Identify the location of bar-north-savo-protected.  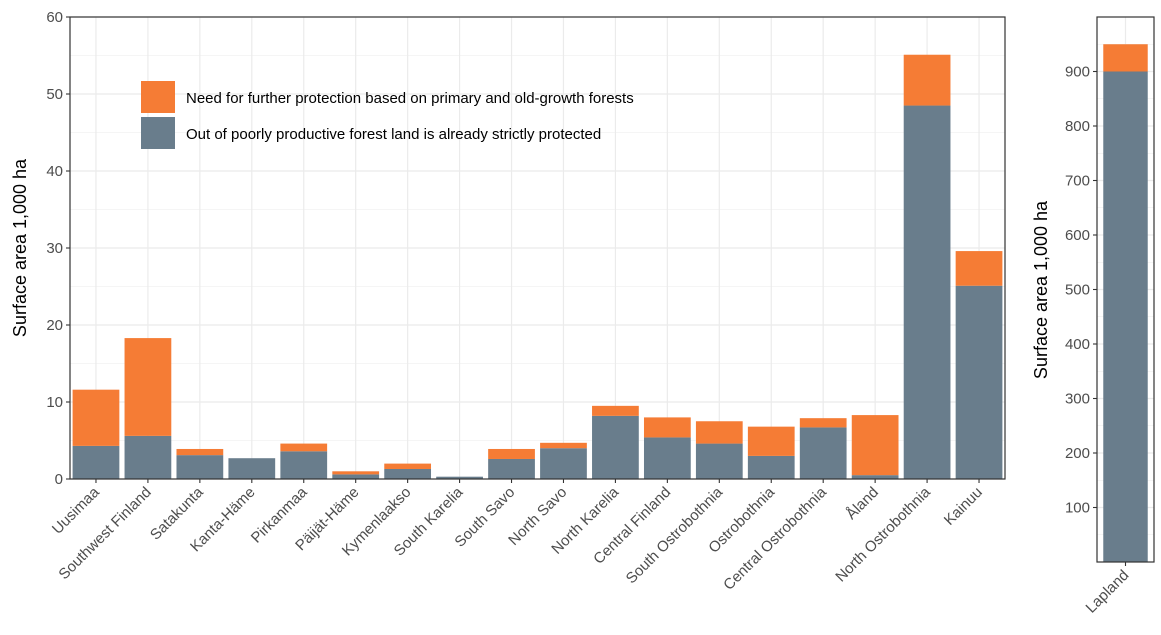
(563, 463).